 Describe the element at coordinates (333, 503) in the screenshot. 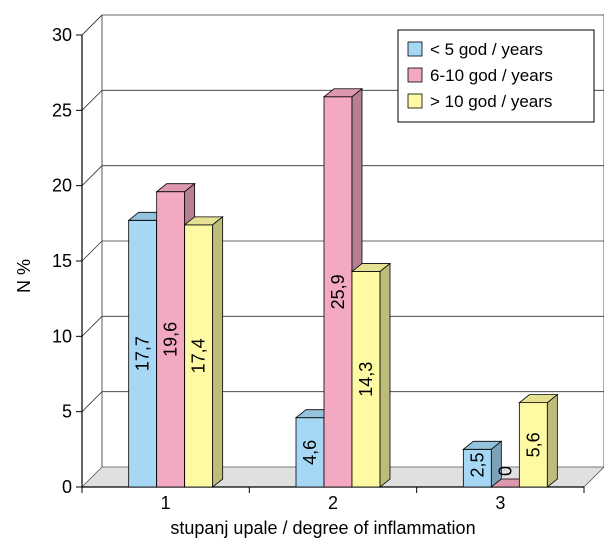

I see `x-tick-label: 2` at that location.